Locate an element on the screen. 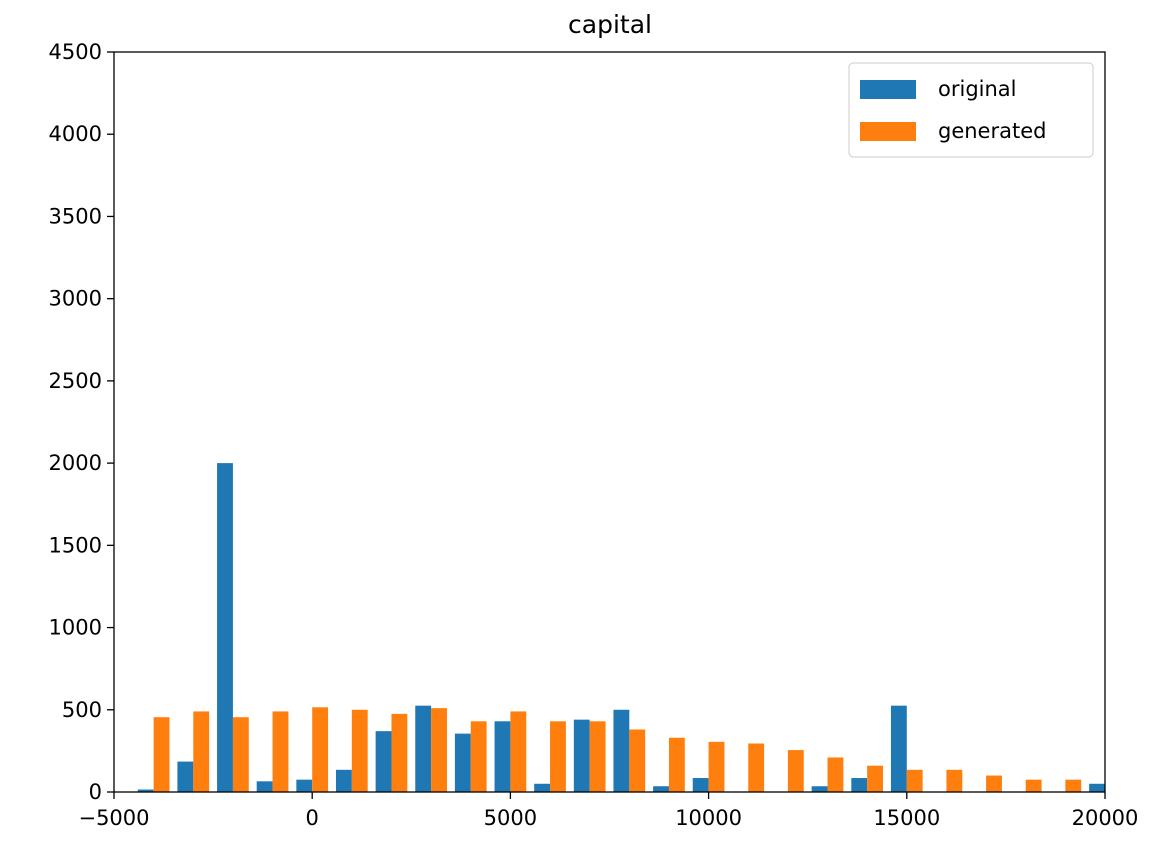 This screenshot has width=1155, height=841. y-tick-label: 2000 is located at coordinates (75, 463).